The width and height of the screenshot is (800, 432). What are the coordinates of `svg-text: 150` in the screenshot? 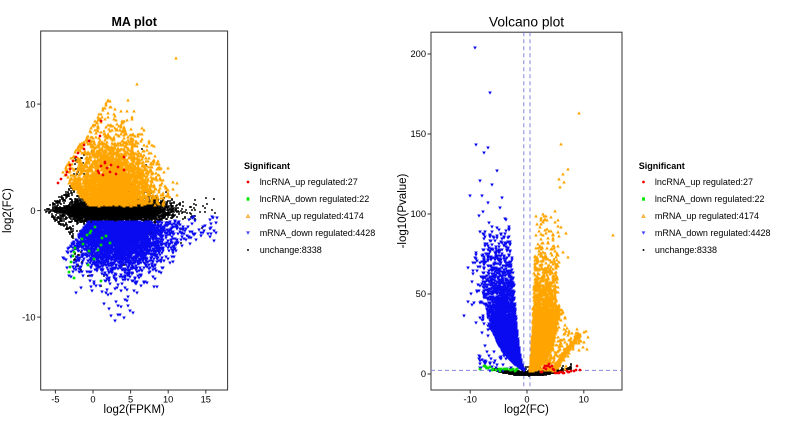 It's located at (418, 134).